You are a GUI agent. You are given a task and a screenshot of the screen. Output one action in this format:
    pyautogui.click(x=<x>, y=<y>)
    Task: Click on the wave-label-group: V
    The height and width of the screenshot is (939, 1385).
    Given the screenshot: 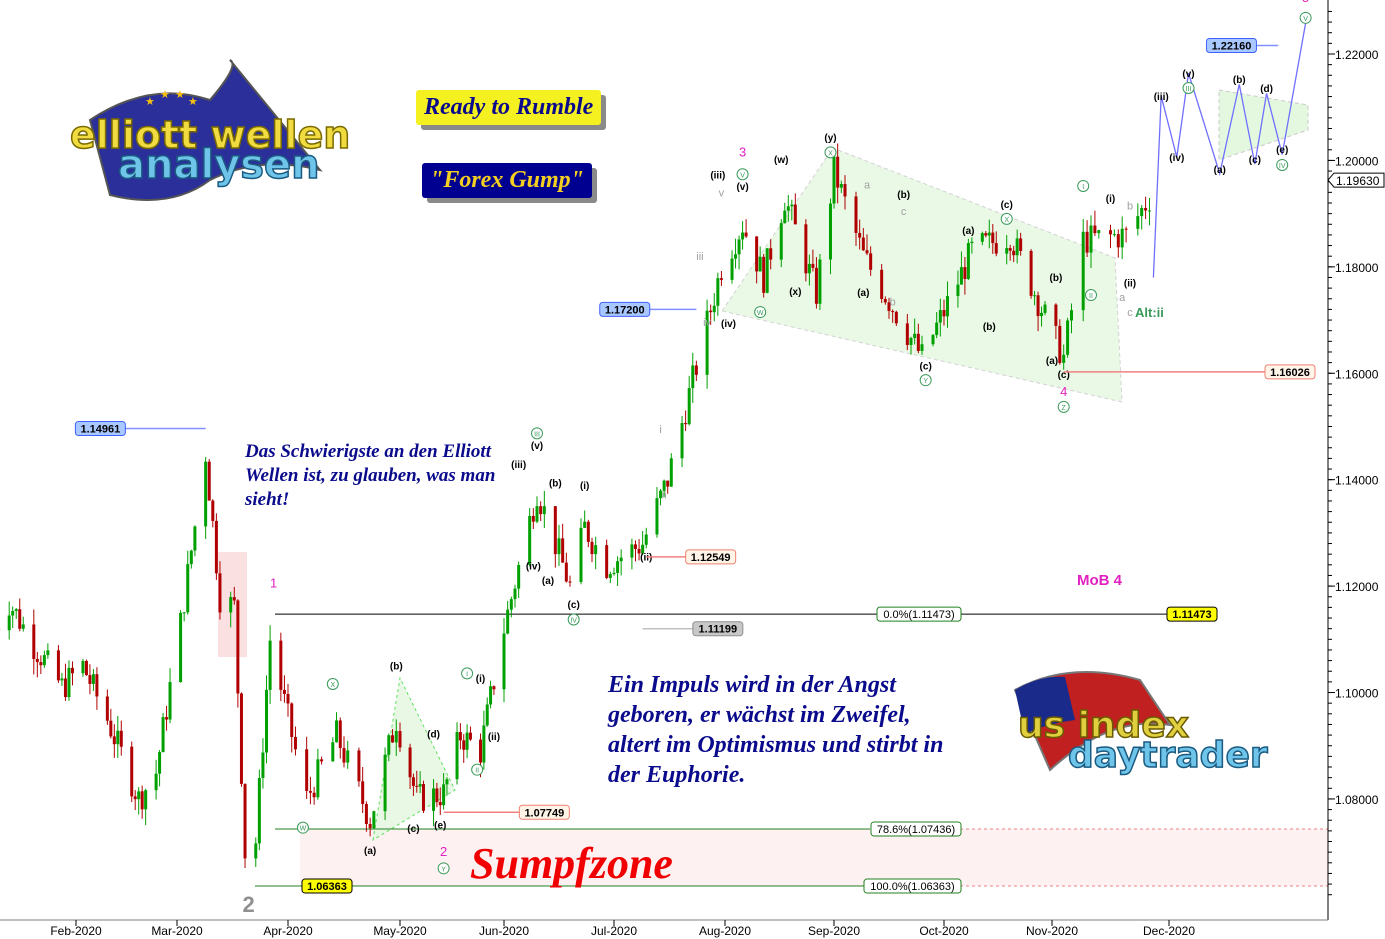 What is the action you would take?
    pyautogui.click(x=742, y=174)
    